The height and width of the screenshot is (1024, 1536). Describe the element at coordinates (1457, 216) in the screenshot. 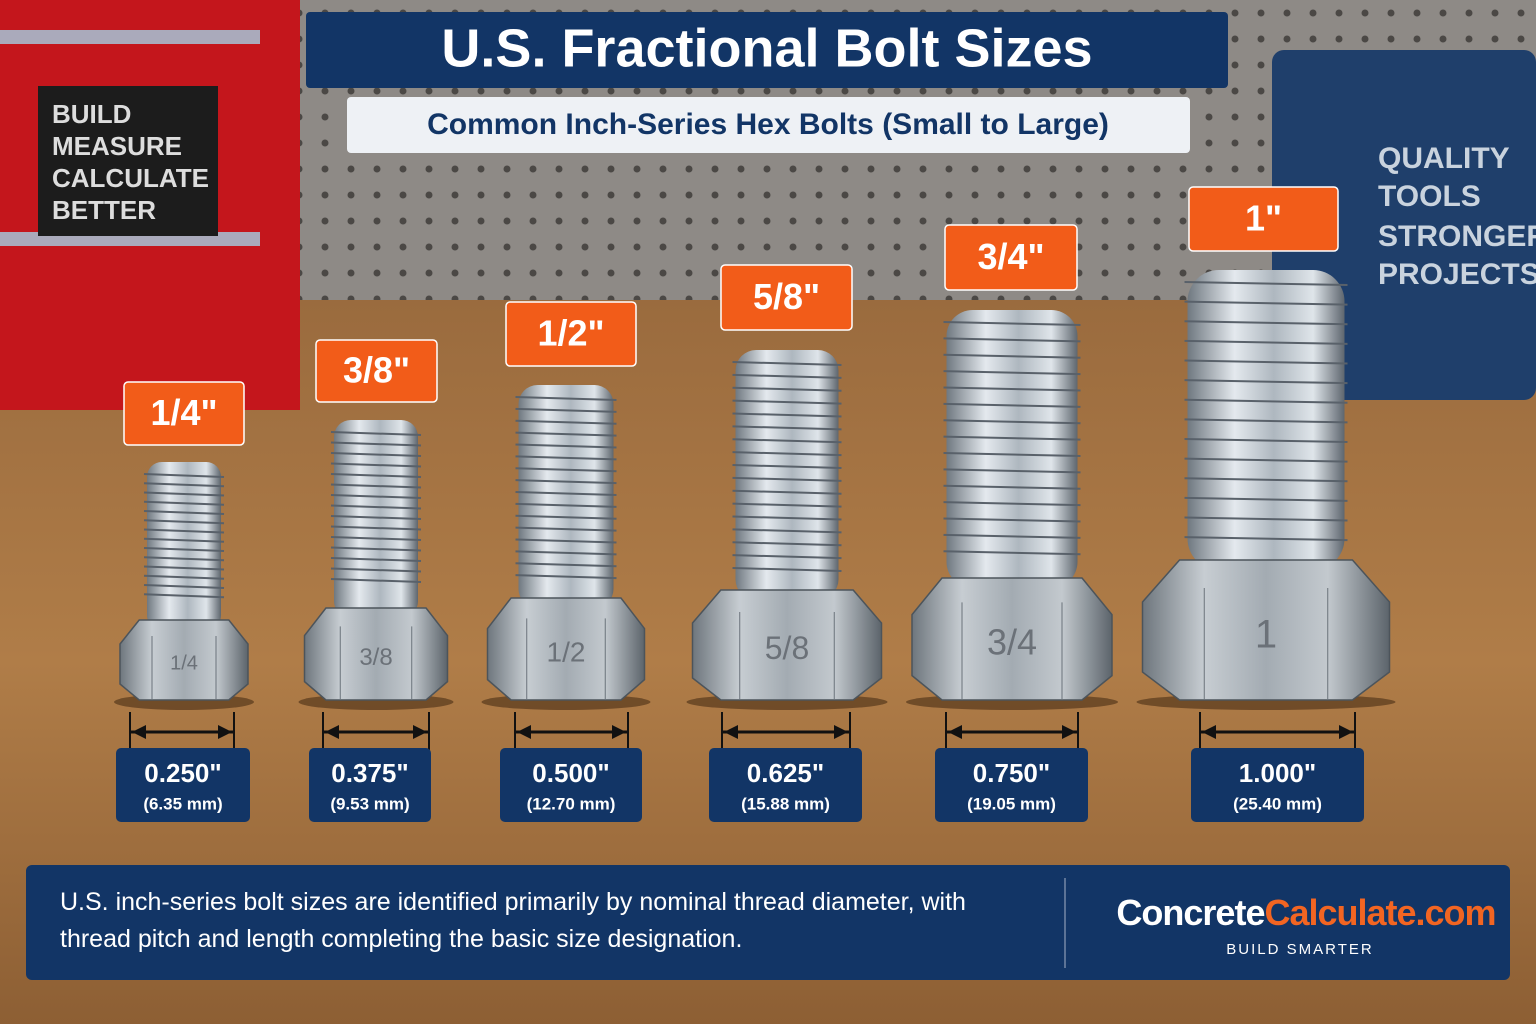

I see `case-sign-text: QUALITY TOOLS STRONGER PROJECTS` at that location.